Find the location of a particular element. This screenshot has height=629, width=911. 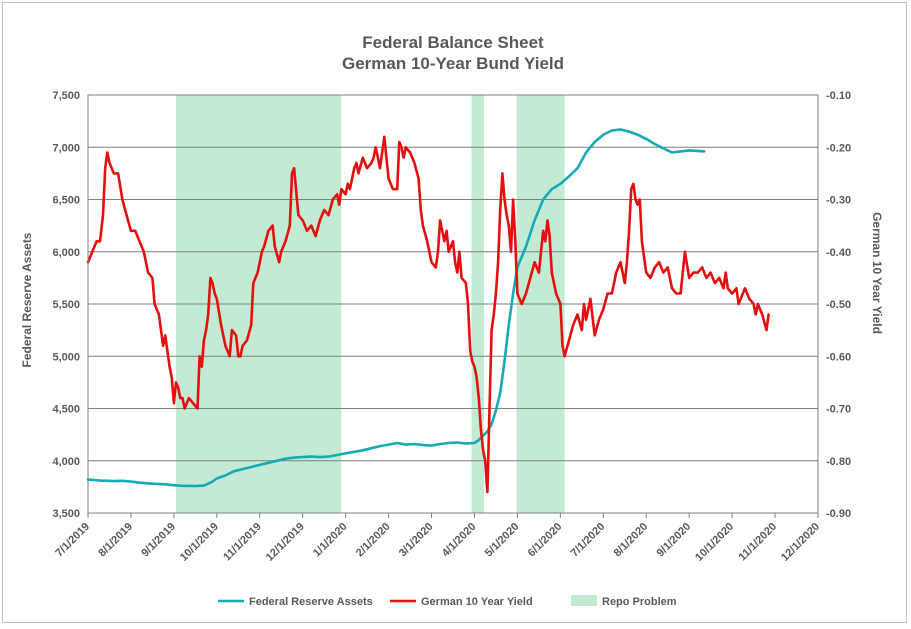

x-tick-label: 11/1/2020 is located at coordinates (758, 542).